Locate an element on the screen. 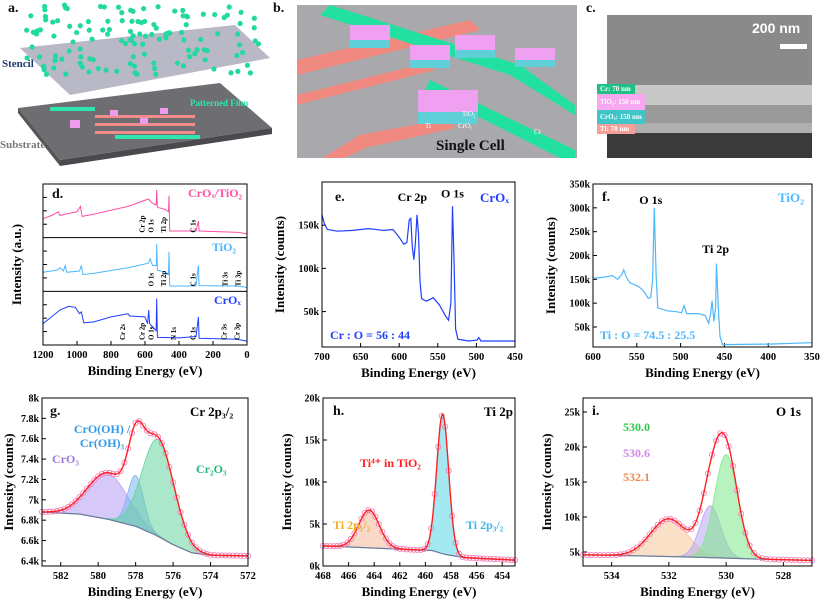  x-tick-label: 580 is located at coordinates (98, 576).